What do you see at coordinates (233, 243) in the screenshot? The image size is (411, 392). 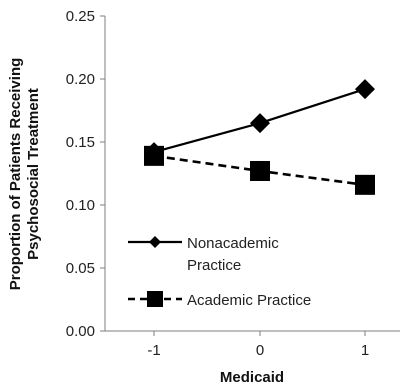 I see `legend-label-nonacademic-line-1: Nonacademic` at bounding box center [233, 243].